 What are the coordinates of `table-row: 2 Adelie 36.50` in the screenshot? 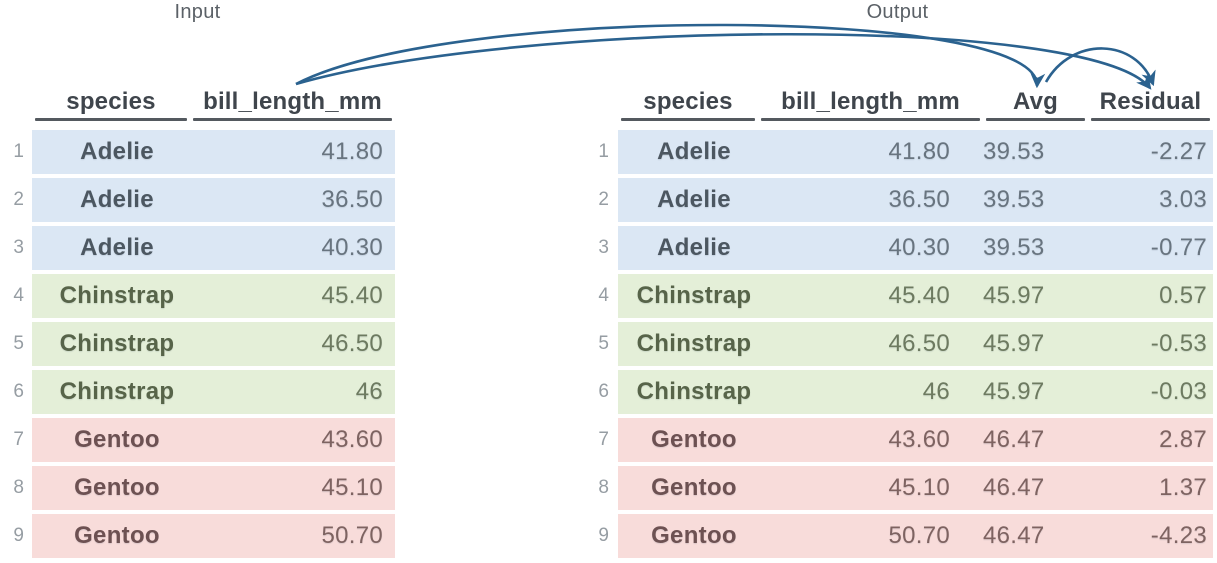 It's located at (199, 200).